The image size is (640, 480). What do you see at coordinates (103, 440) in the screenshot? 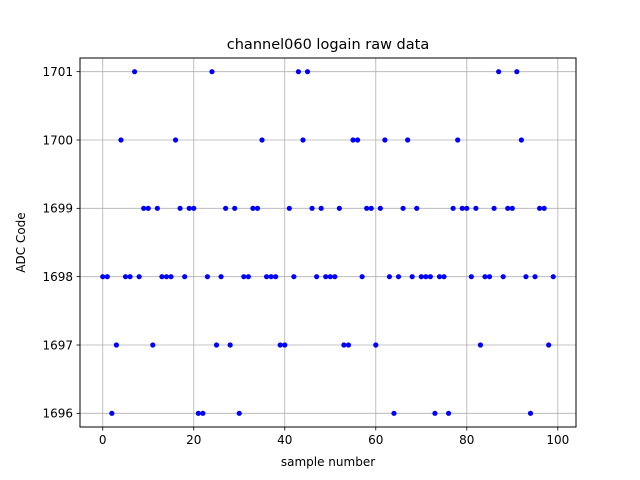
I see `x-tick-label: 0` at bounding box center [103, 440].